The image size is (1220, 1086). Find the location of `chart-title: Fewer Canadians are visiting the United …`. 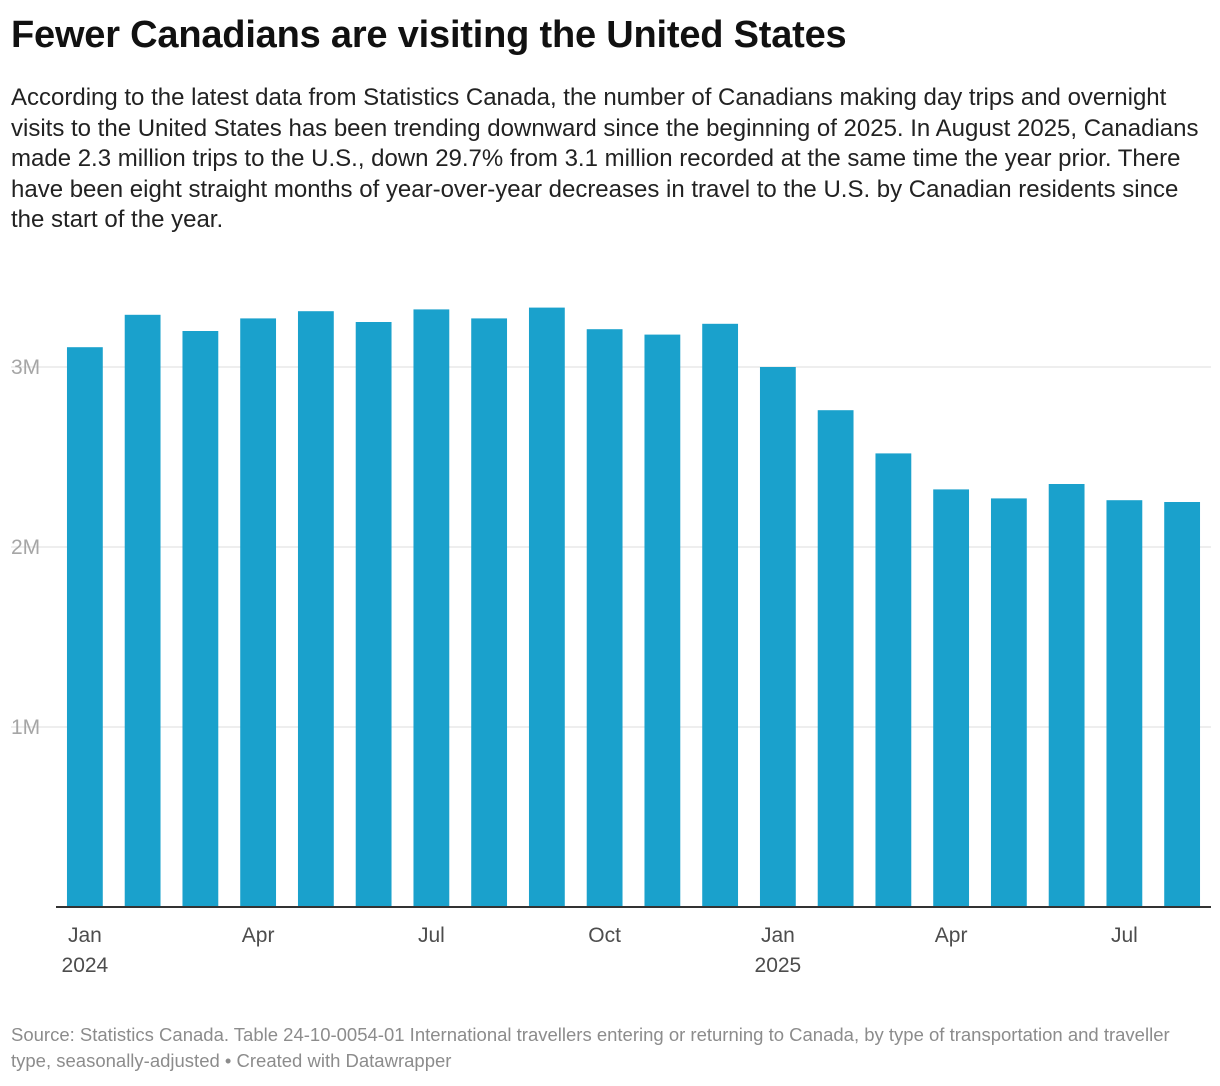

chart-title: Fewer Canadians are visiting the United … is located at coordinates (429, 35).